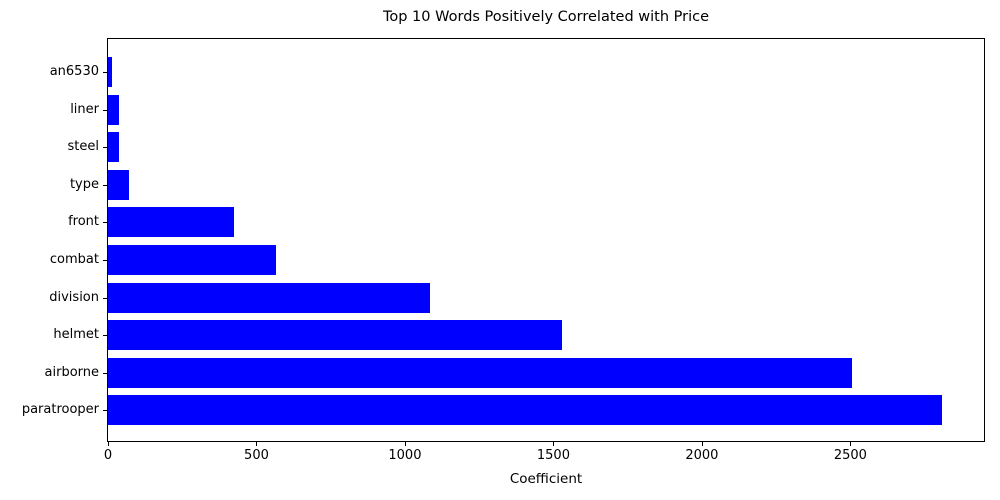 Image resolution: width=1000 pixels, height=500 pixels. Describe the element at coordinates (405, 455) in the screenshot. I see `x-tick-label-1000: 1000` at that location.